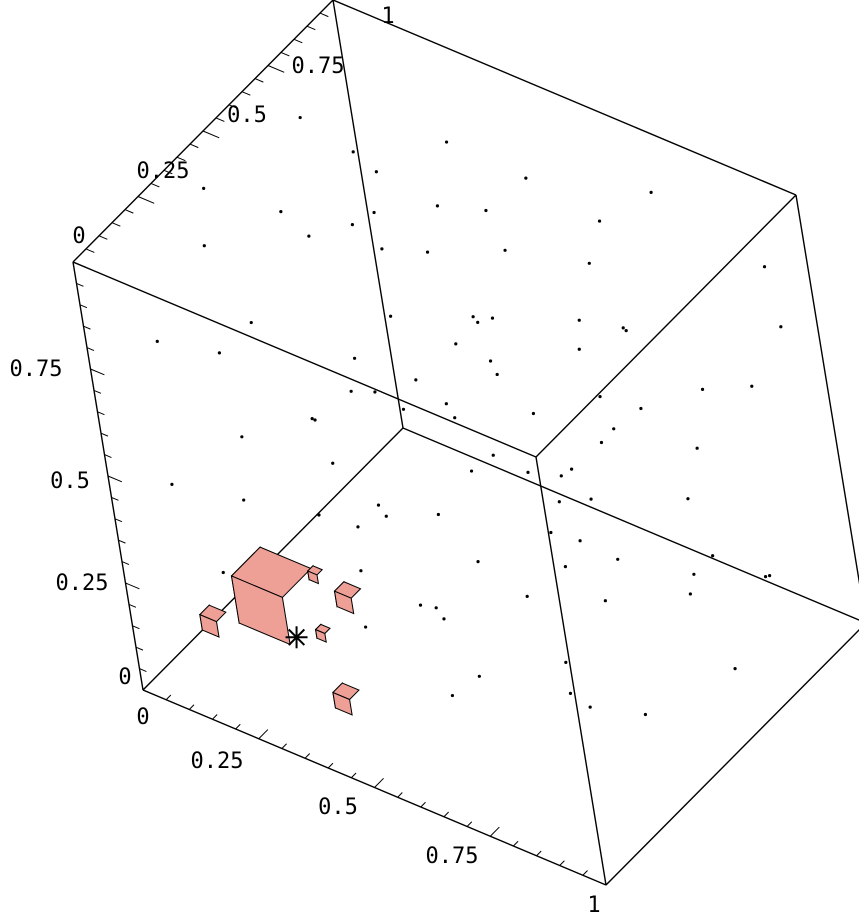  I want to click on x-tick-label: 0.5, so click(338, 807).